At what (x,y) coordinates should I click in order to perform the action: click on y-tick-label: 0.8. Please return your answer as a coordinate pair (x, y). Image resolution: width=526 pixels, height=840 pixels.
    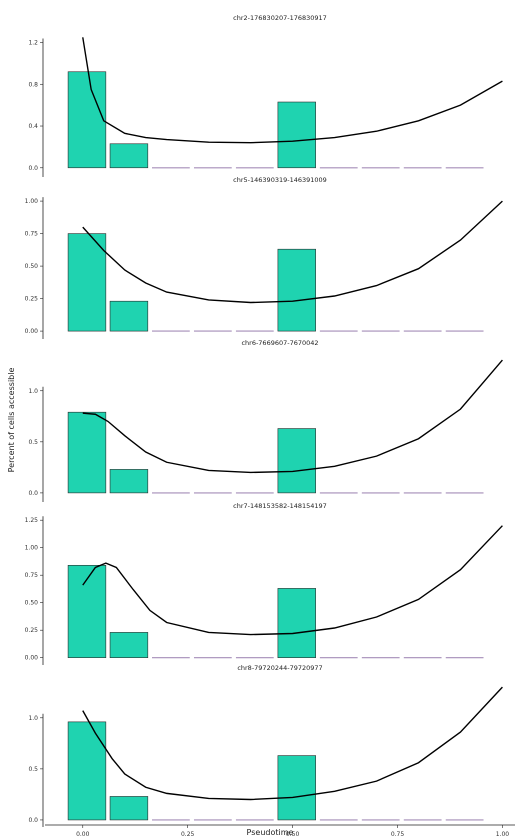
    Looking at the image, I should click on (33, 84).